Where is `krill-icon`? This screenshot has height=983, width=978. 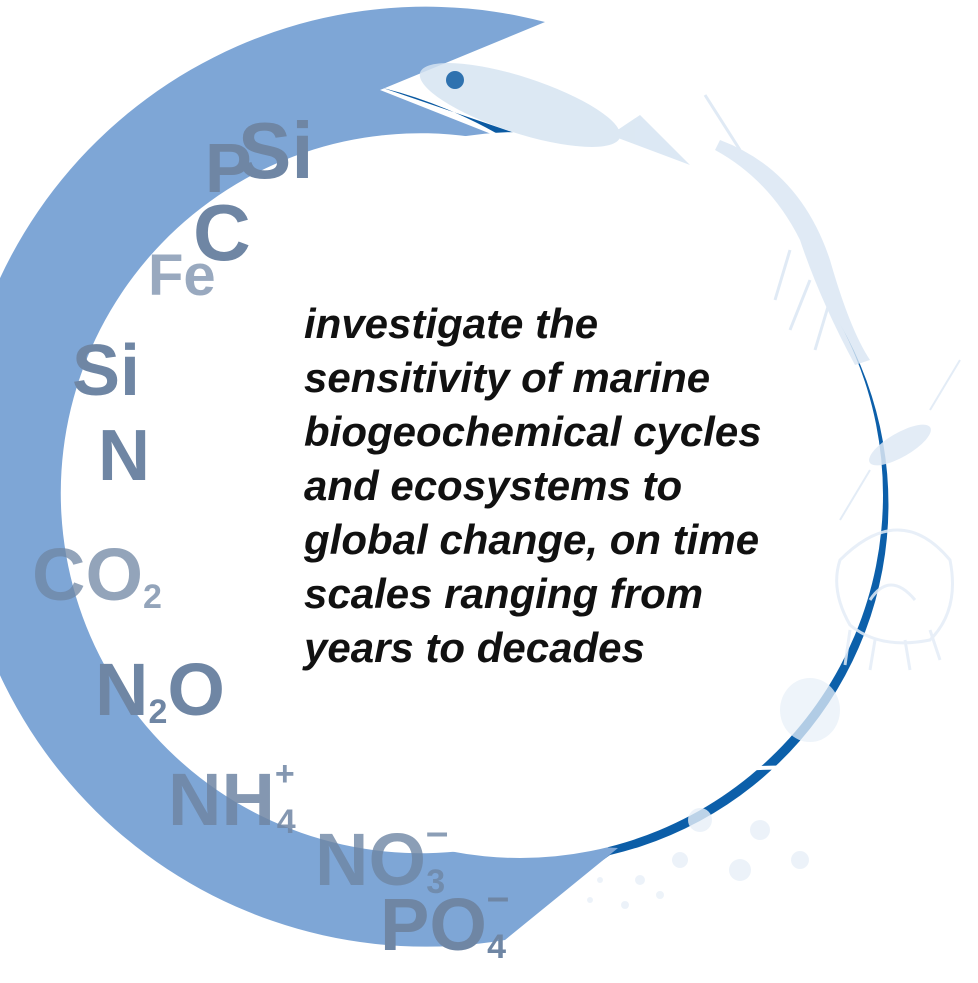 krill-icon is located at coordinates (786, 229).